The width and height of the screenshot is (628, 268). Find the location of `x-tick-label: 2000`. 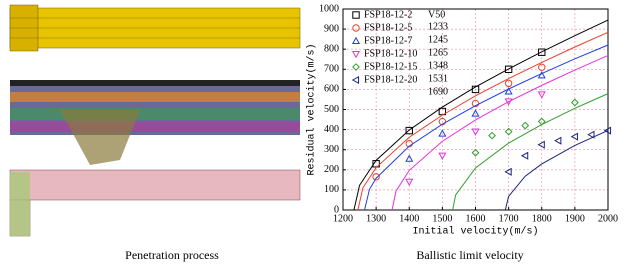

x-tick-label: 2000 is located at coordinates (608, 218).